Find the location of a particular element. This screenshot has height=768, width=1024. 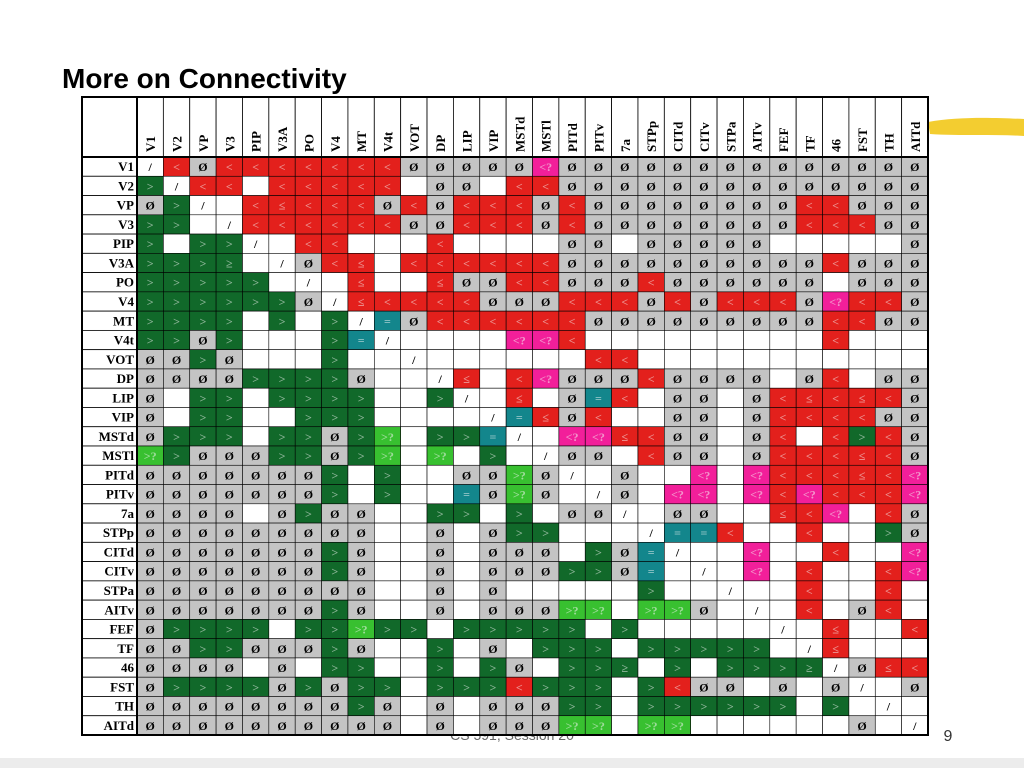

cell-symbol: ≥ is located at coordinates (624, 668).